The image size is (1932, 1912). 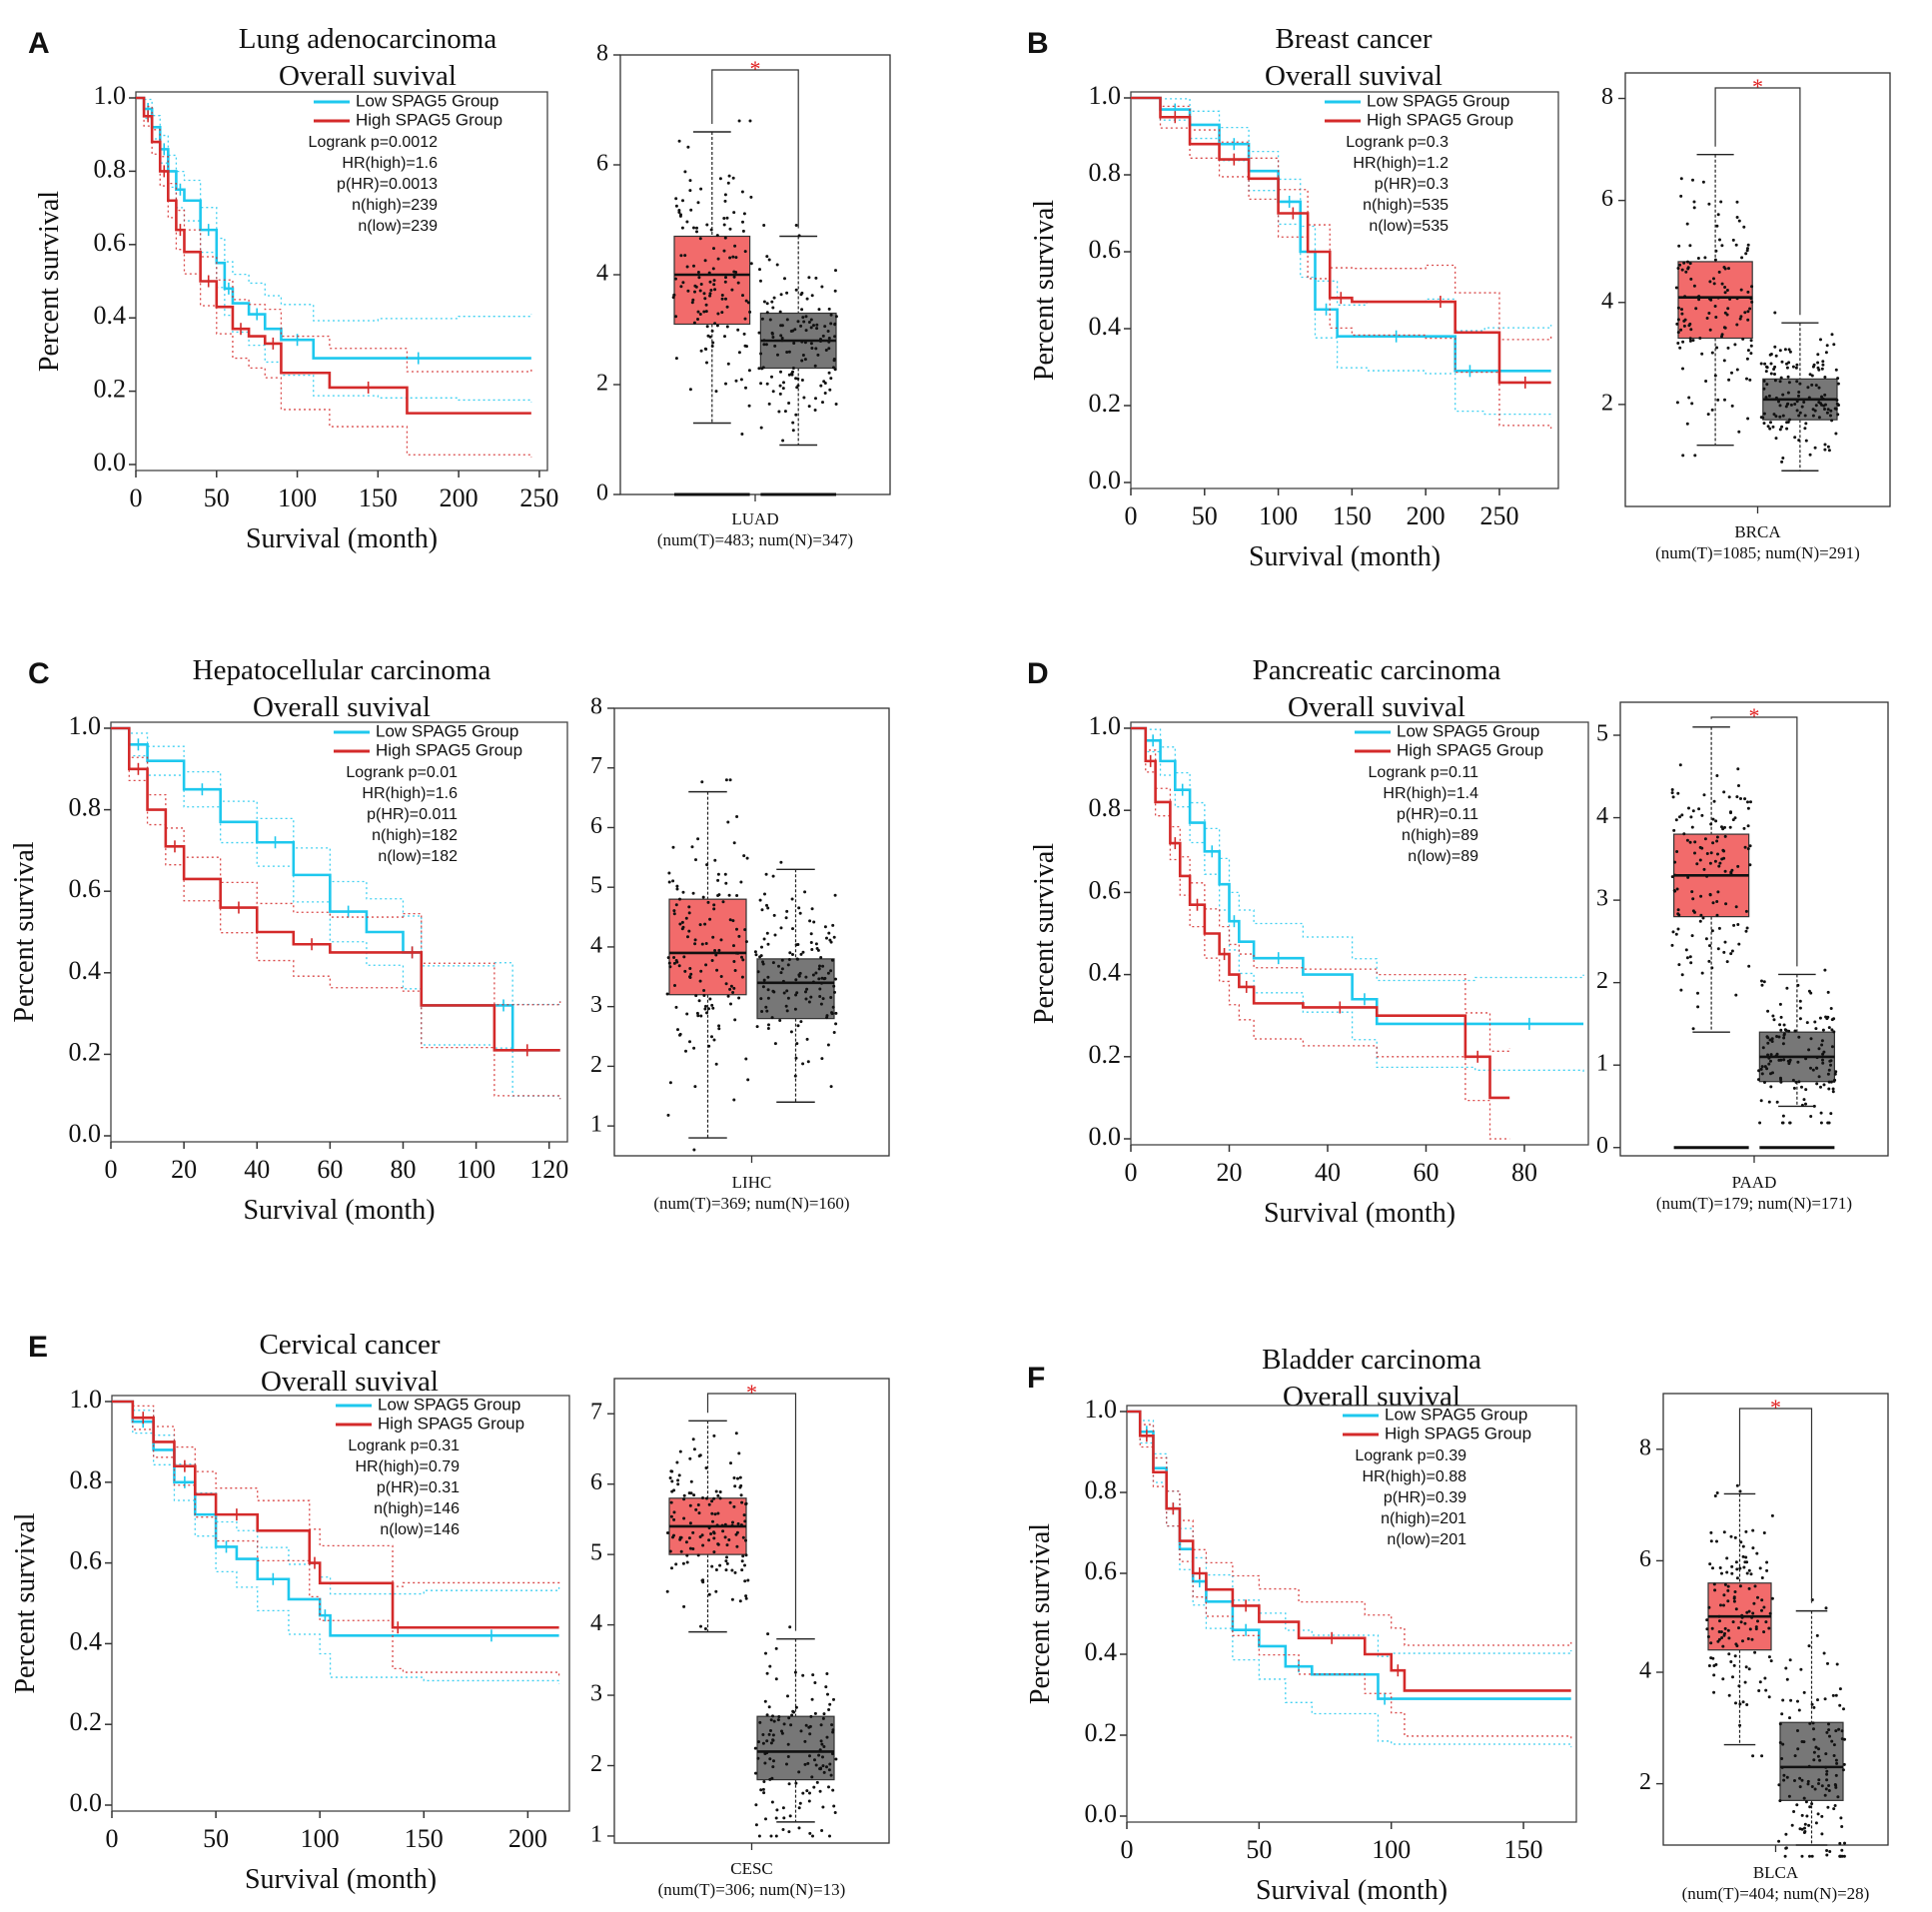 What do you see at coordinates (1351, 1614) in the screenshot?
I see `km-plot-frame` at bounding box center [1351, 1614].